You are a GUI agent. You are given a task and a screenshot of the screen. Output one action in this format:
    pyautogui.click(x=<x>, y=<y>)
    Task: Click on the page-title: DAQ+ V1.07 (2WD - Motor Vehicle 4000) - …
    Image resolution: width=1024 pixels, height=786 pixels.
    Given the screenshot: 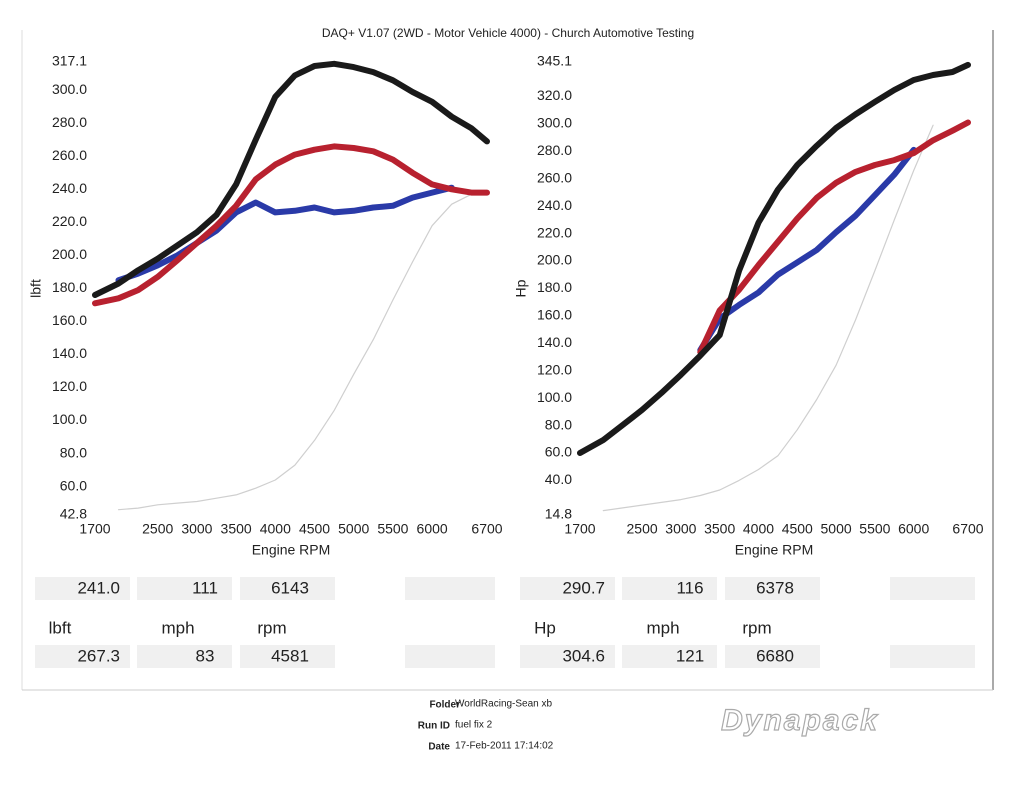 What is the action you would take?
    pyautogui.click(x=508, y=33)
    